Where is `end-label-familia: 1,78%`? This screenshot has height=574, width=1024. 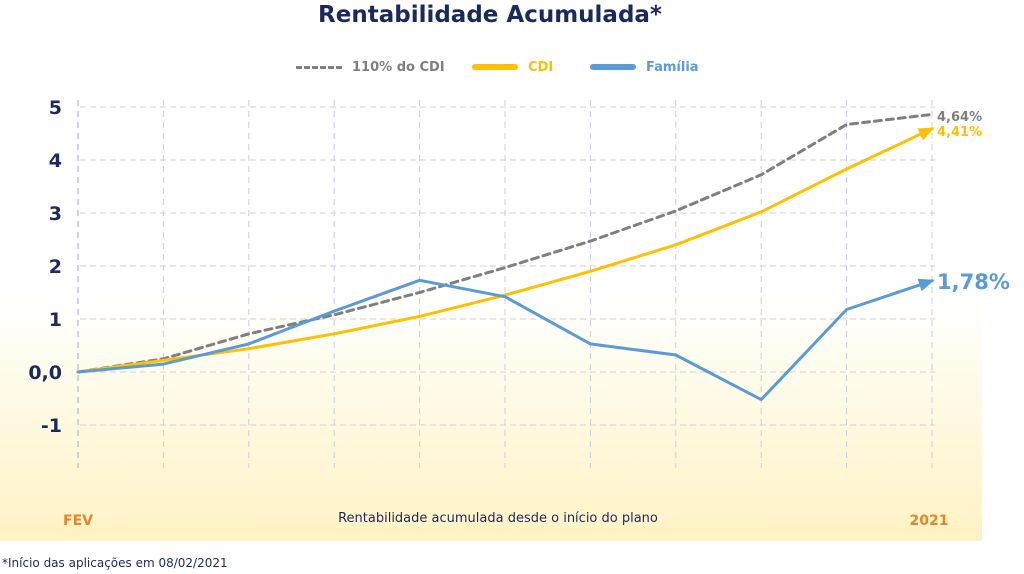
end-label-familia: 1,78% is located at coordinates (973, 282).